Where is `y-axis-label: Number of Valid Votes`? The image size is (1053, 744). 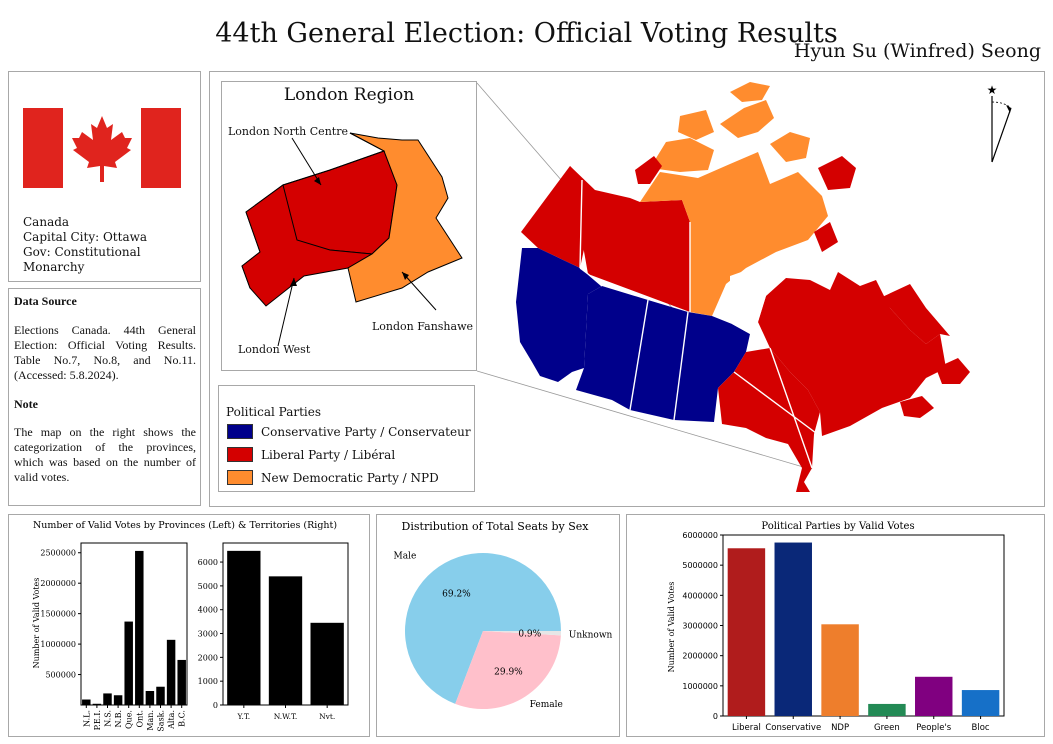
y-axis-label: Number of Valid Votes is located at coordinates (36, 623).